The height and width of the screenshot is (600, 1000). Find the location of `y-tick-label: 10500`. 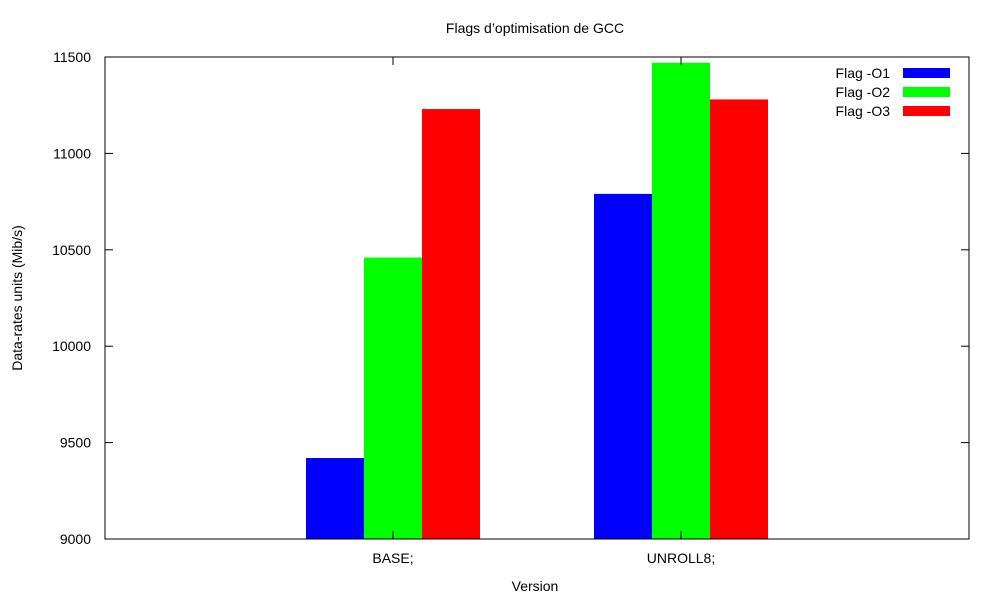

y-tick-label: 10500 is located at coordinates (71, 250).